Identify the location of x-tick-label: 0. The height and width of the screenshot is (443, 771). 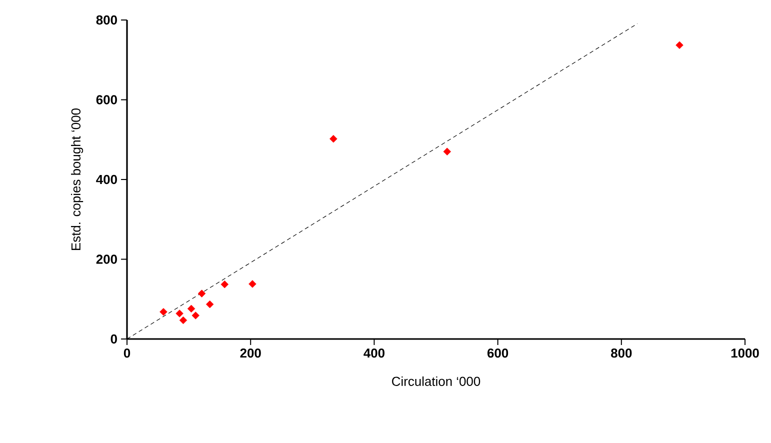
(127, 353).